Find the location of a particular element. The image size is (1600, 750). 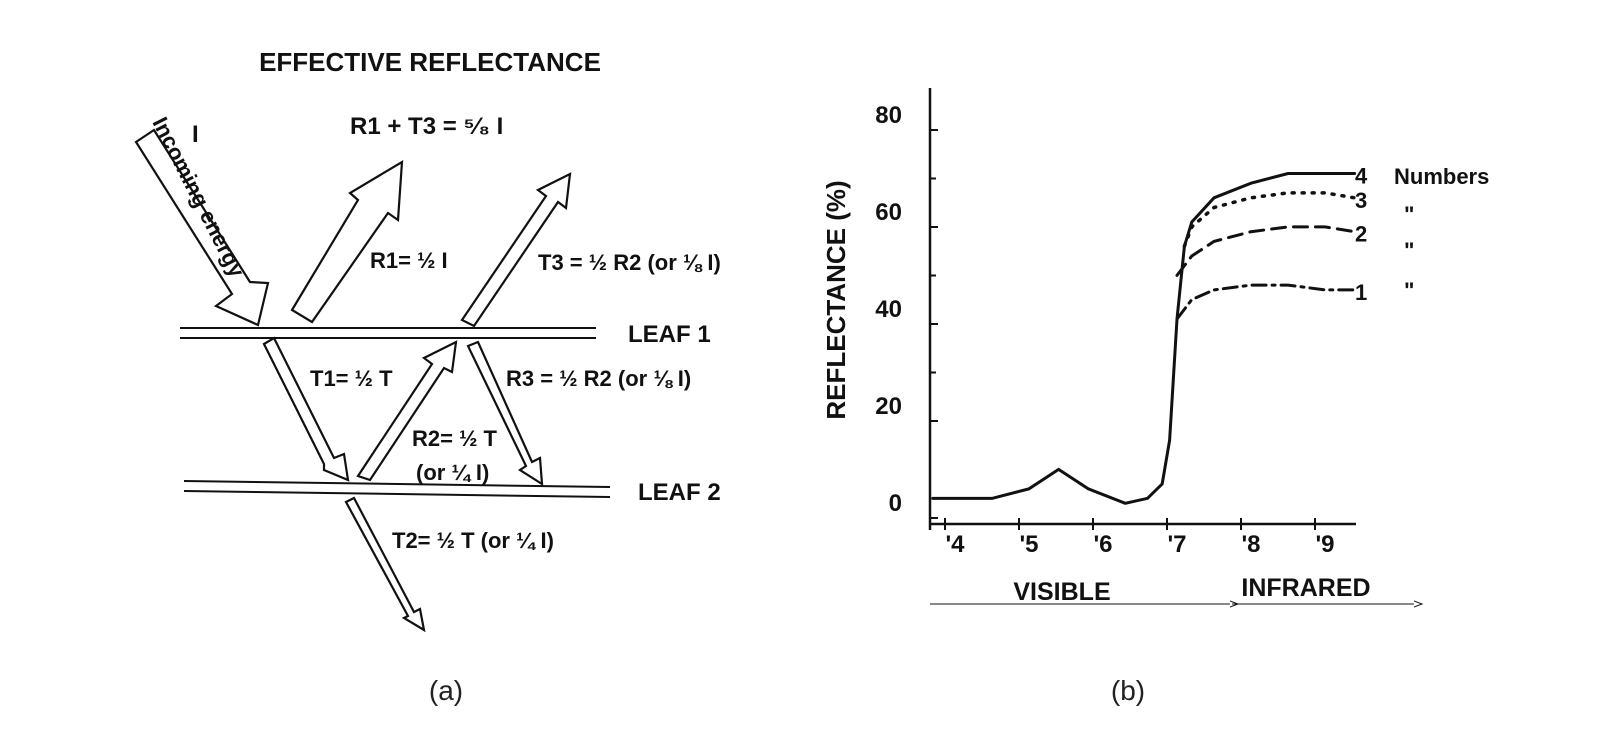

ditto-1: " is located at coordinates (1409, 290).